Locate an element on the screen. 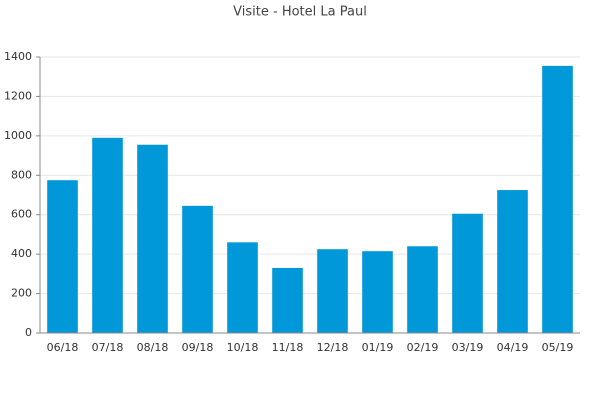 Image resolution: width=600 pixels, height=400 pixels. y-tick-label: 600 is located at coordinates (21, 214).